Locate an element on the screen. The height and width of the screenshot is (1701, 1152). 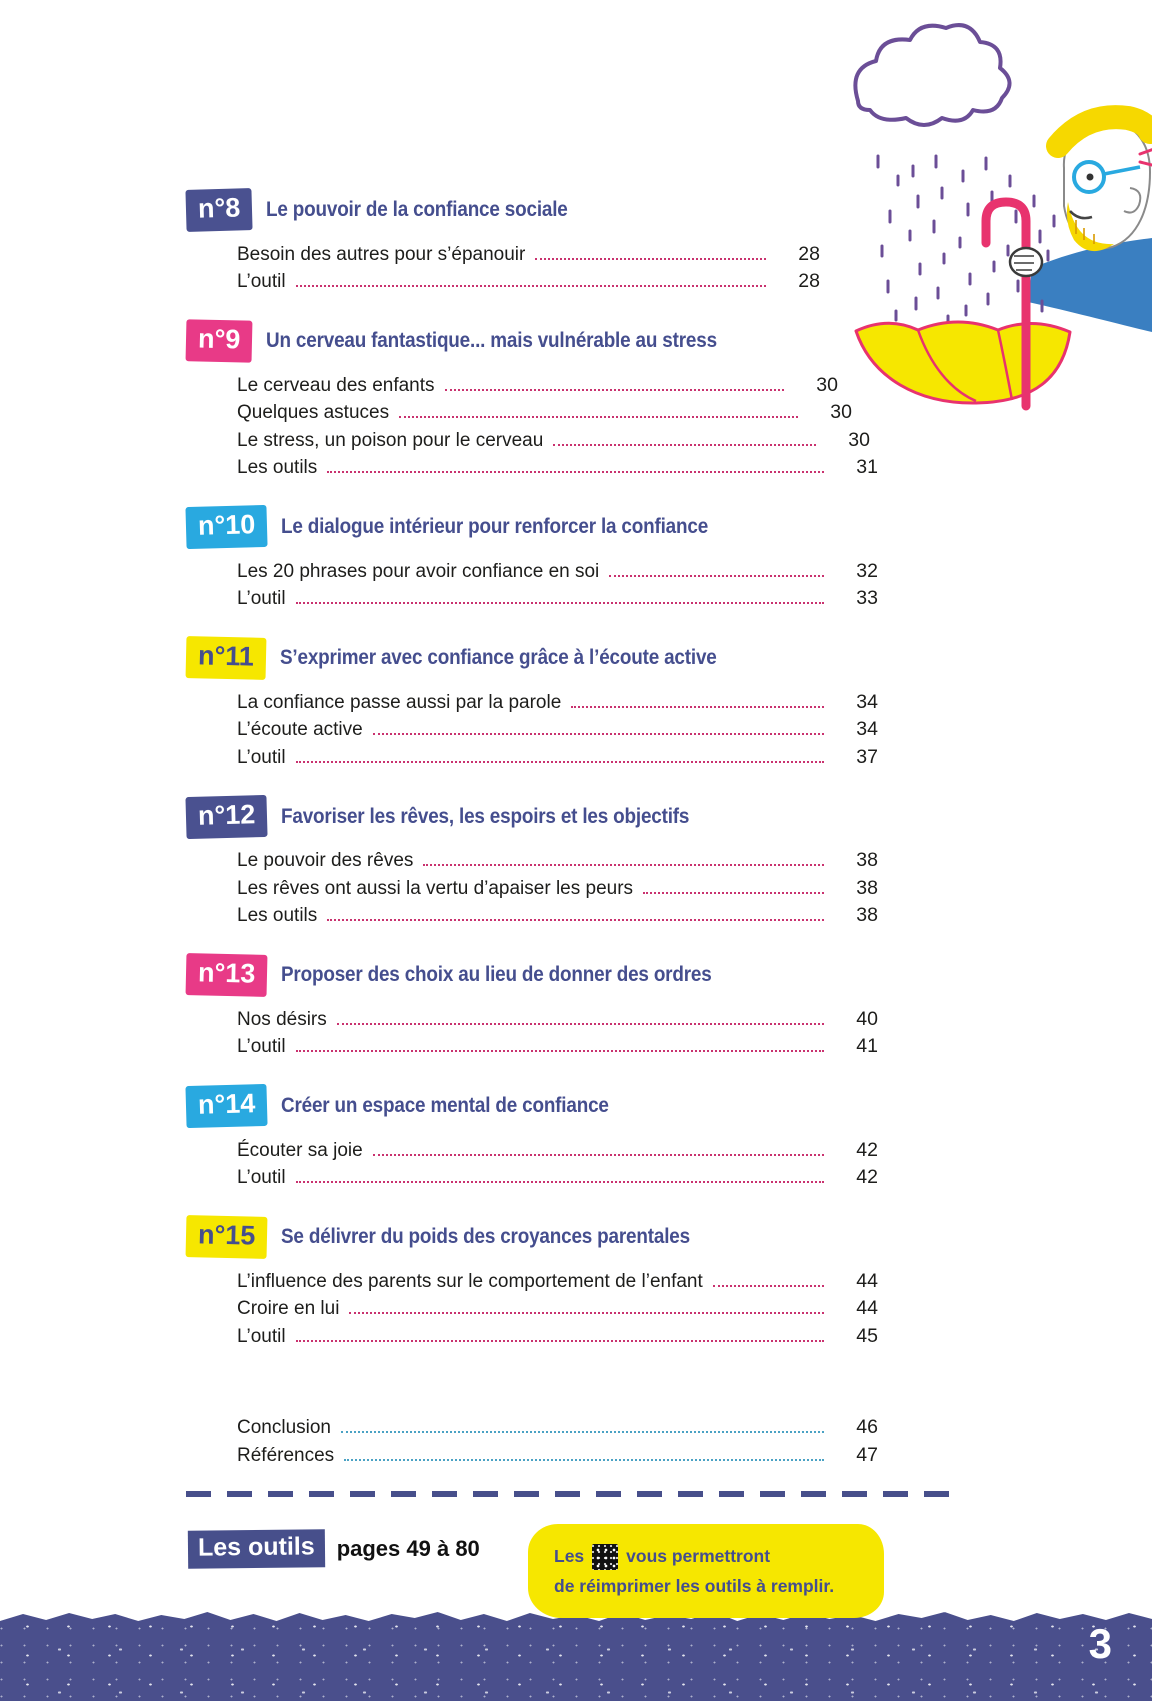
toc-entry-label: Le cerveau des enfants is located at coordinates (336, 385).